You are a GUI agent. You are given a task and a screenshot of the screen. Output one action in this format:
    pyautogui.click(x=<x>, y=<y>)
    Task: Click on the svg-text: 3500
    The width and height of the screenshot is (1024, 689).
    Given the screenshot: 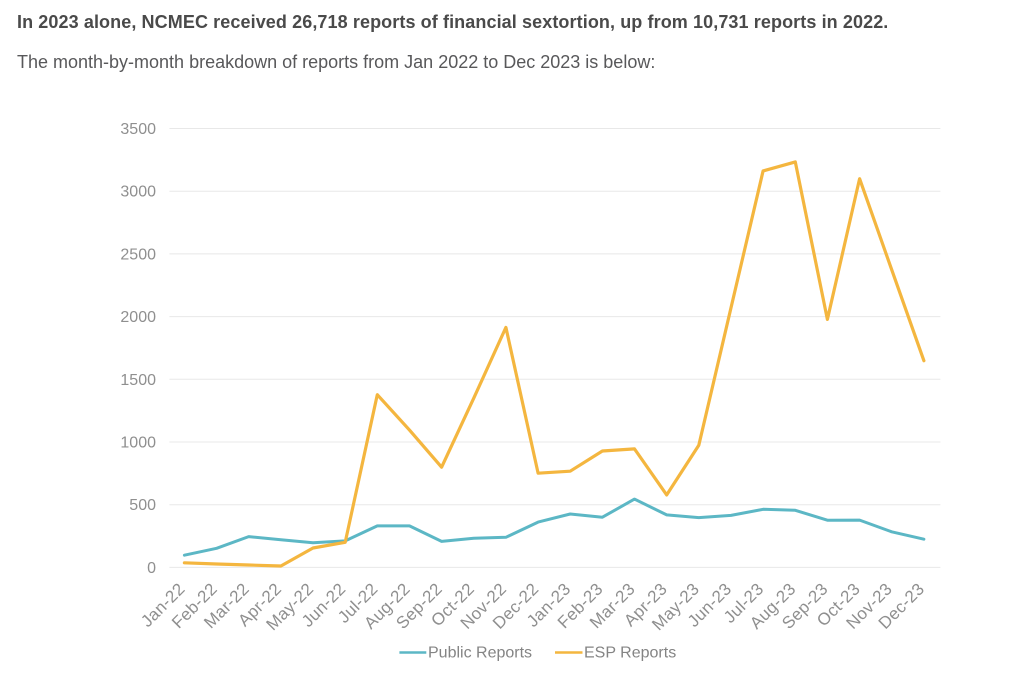 What is the action you would take?
    pyautogui.click(x=138, y=129)
    